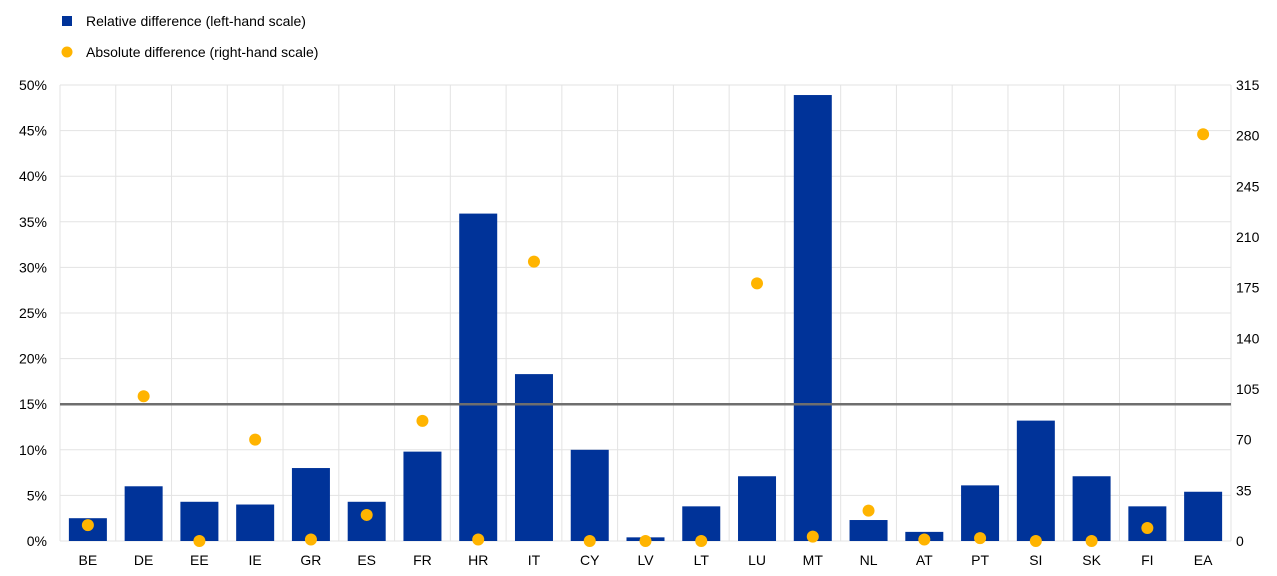 Image resolution: width=1277 pixels, height=576 pixels. What do you see at coordinates (1035, 541) in the screenshot?
I see `dot-si` at bounding box center [1035, 541].